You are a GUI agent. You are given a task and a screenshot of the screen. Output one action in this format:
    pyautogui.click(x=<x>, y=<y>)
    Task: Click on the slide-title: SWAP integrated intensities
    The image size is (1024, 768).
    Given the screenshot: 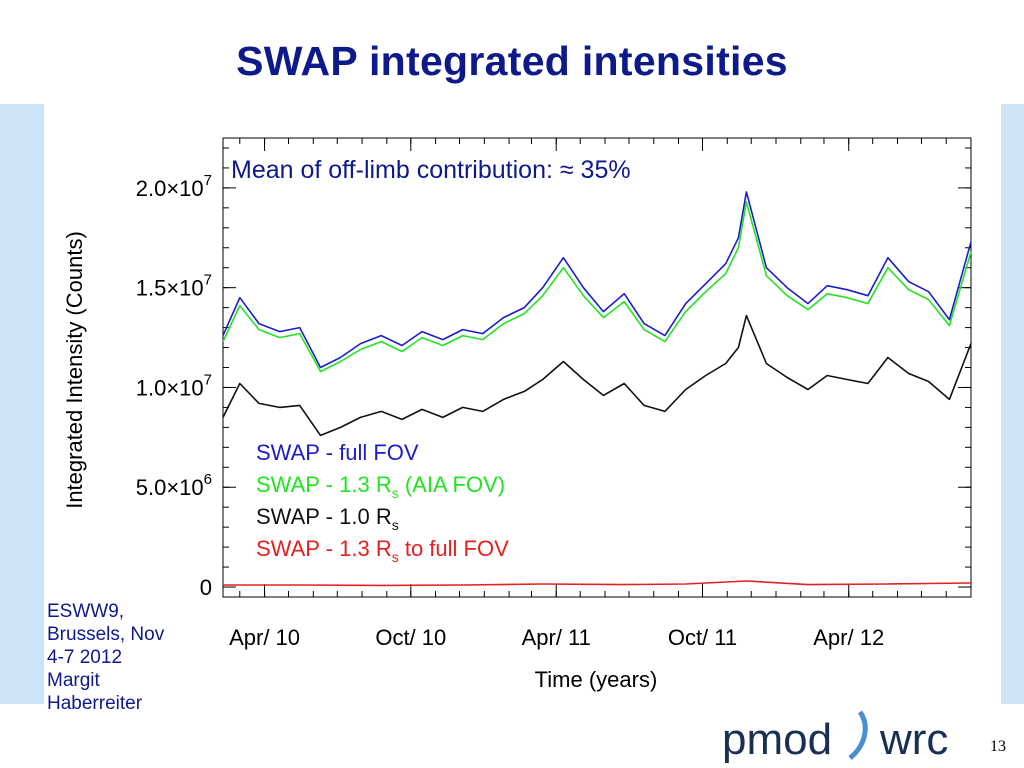 What is the action you would take?
    pyautogui.click(x=512, y=61)
    